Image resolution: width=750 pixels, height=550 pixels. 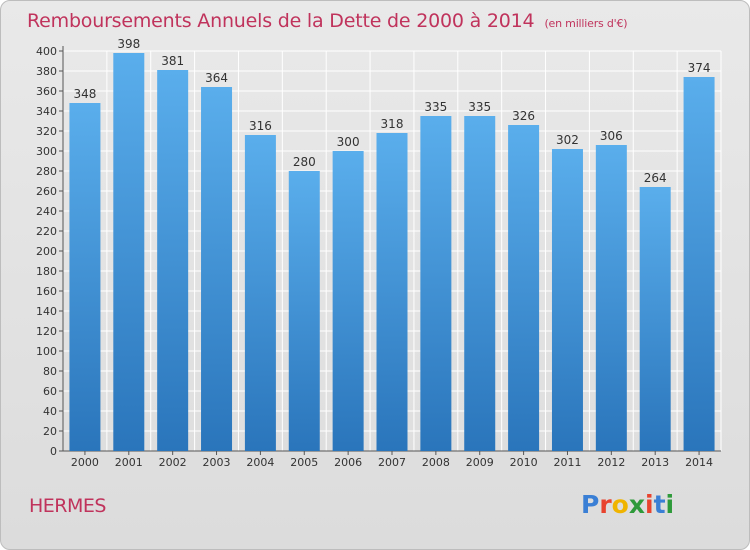 I want to click on x-tick-label: 2013, so click(x=655, y=462).